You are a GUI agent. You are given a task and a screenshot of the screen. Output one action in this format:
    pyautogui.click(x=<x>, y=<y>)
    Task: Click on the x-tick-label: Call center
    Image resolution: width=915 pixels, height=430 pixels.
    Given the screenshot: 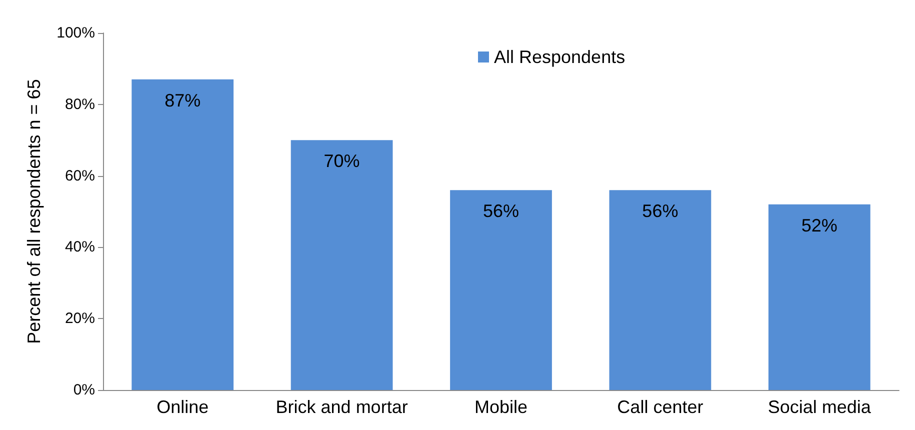 What is the action you would take?
    pyautogui.click(x=660, y=407)
    